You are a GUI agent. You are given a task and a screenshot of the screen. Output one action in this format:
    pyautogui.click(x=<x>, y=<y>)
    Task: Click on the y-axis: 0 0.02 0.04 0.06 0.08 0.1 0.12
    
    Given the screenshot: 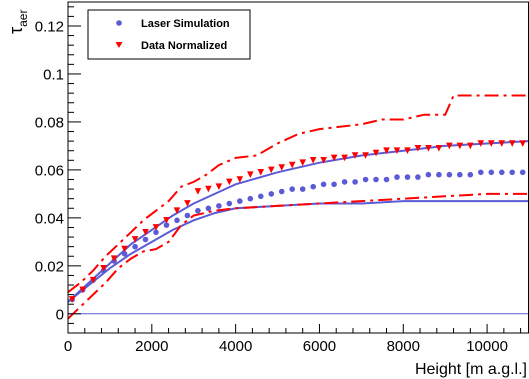 What is the action you would take?
    pyautogui.click(x=58, y=170)
    